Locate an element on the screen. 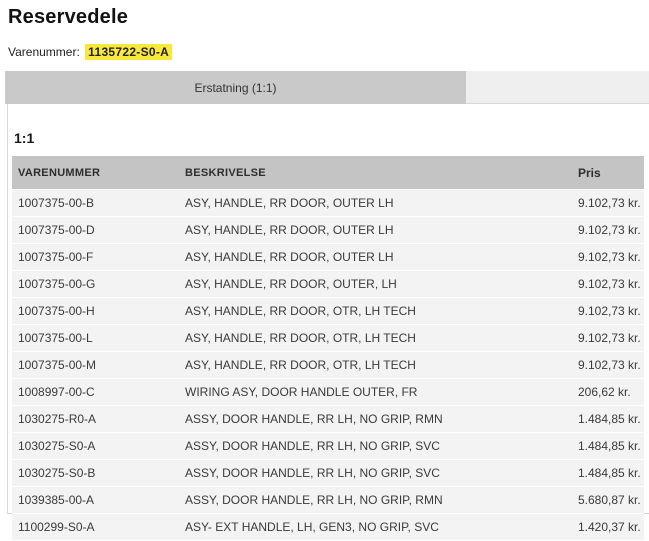 The height and width of the screenshot is (541, 649). price-cell: 1.420,37 kr. is located at coordinates (611, 527).